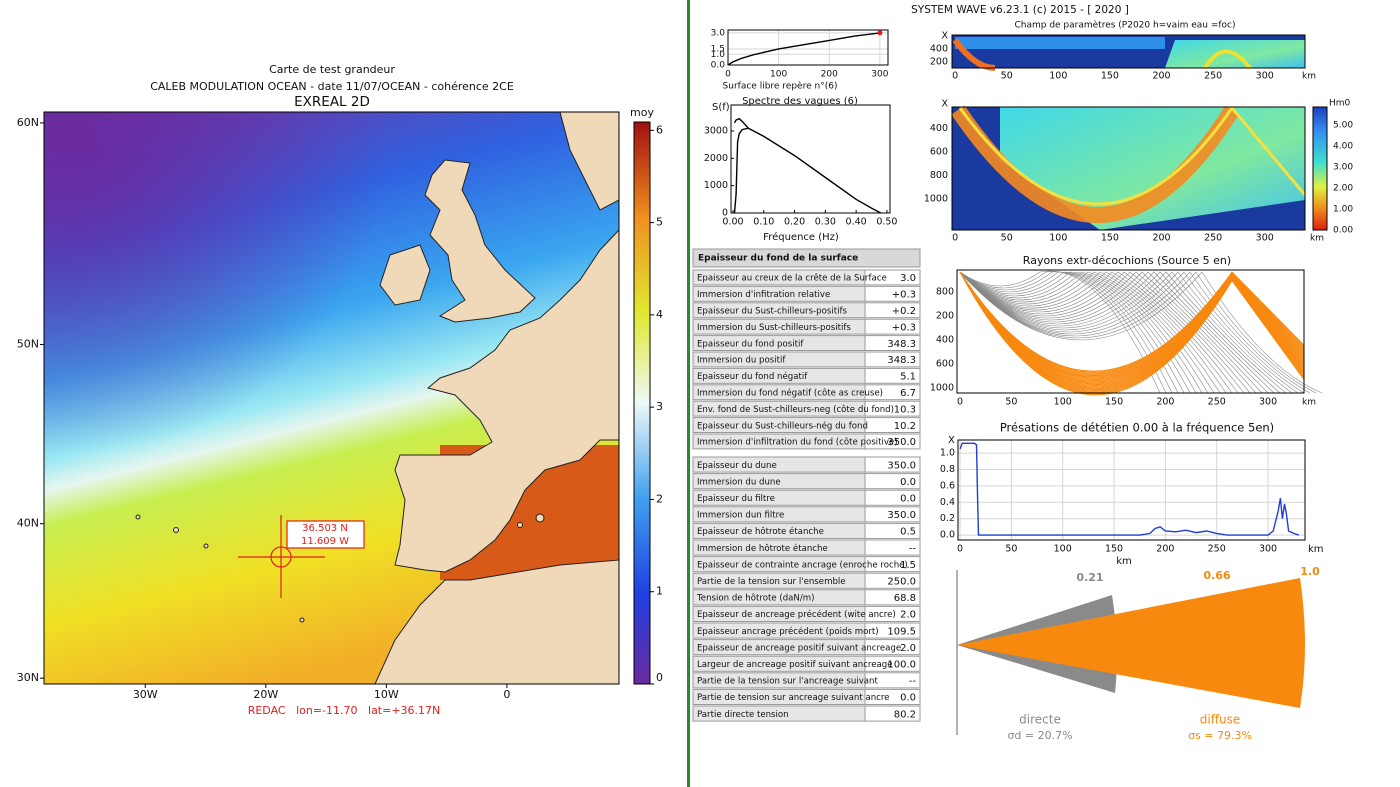  I want to click on row-label: Epaisseur du fond positif, so click(750, 344).